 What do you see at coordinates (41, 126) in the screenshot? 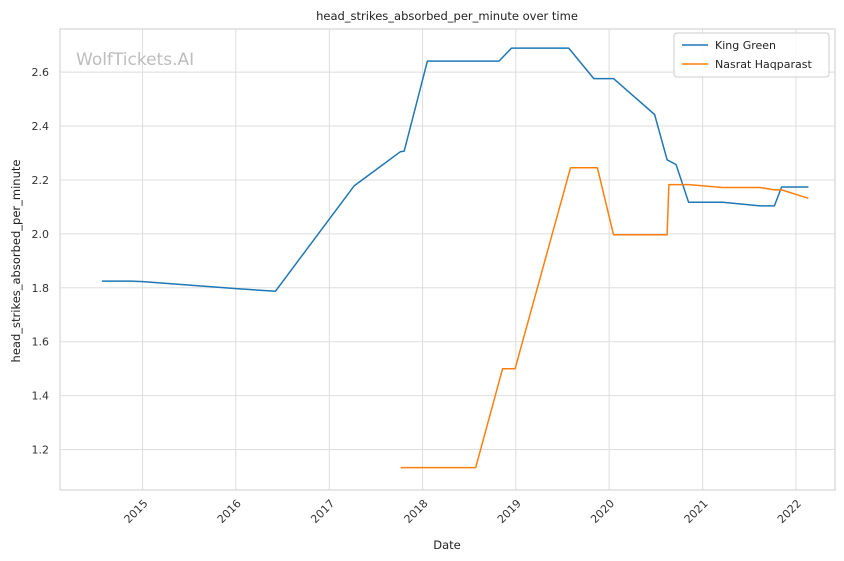
I see `y-tick-label: 2.4` at bounding box center [41, 126].